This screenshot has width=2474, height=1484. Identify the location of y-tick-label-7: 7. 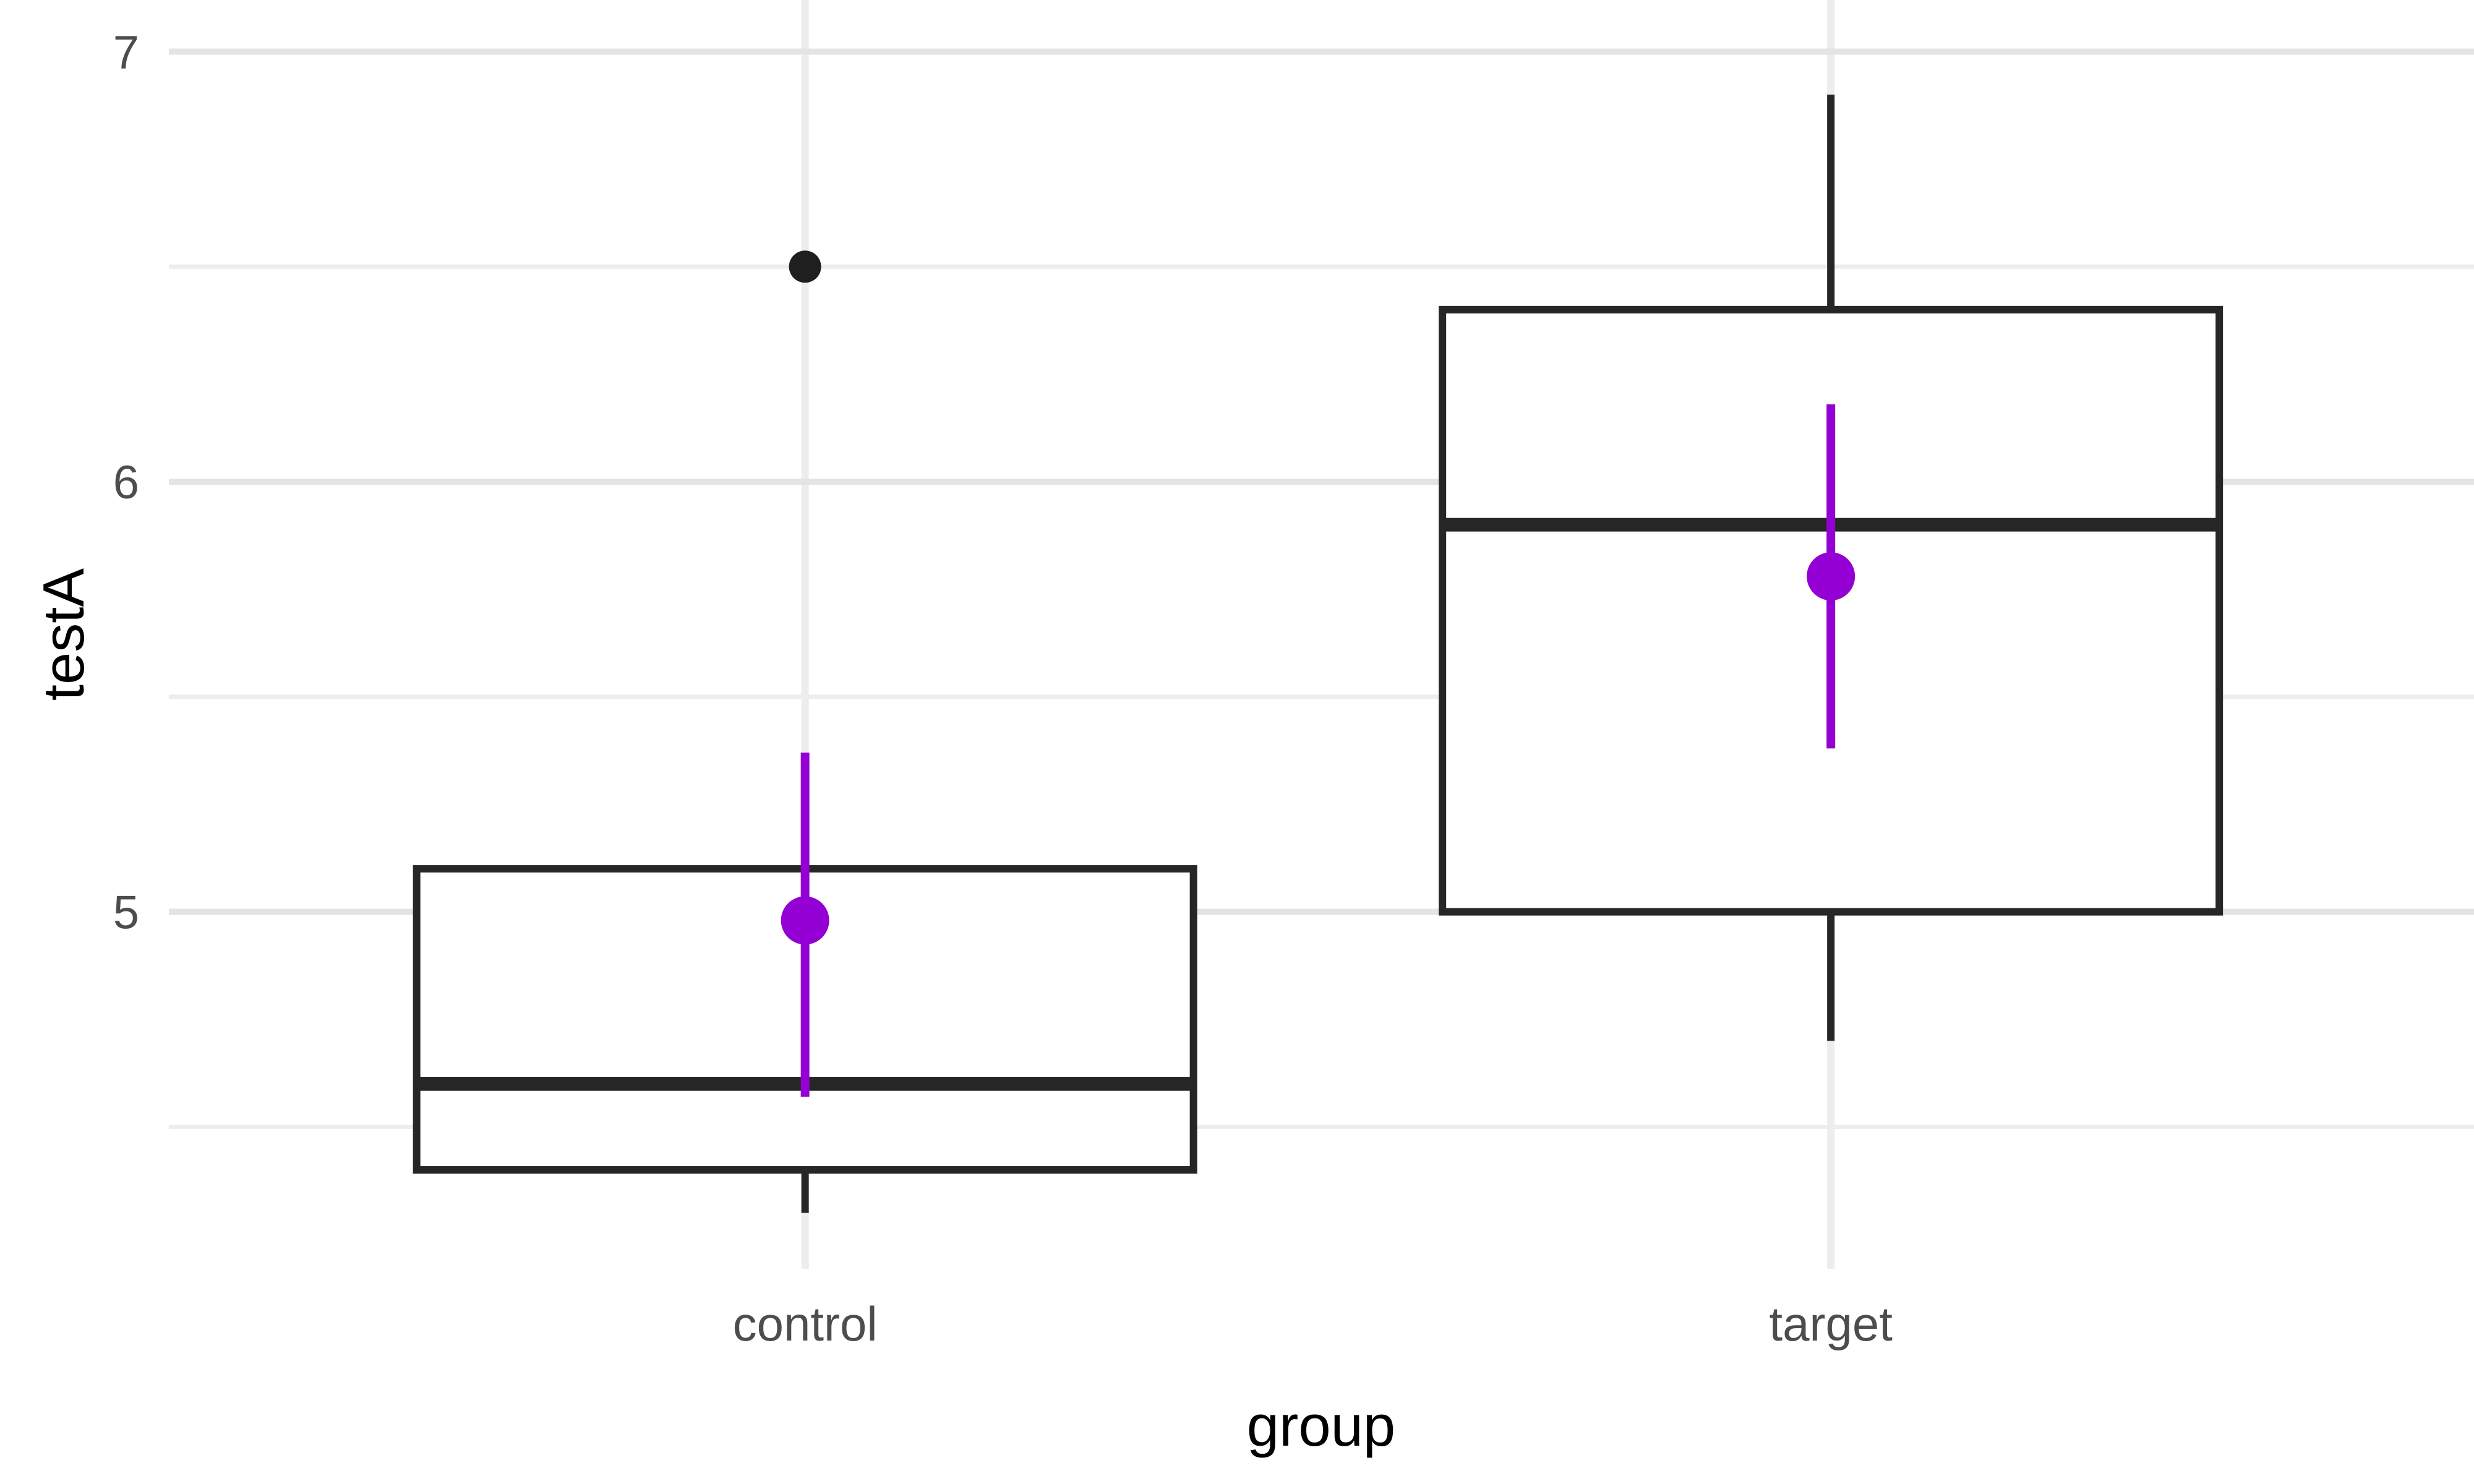
(126, 52).